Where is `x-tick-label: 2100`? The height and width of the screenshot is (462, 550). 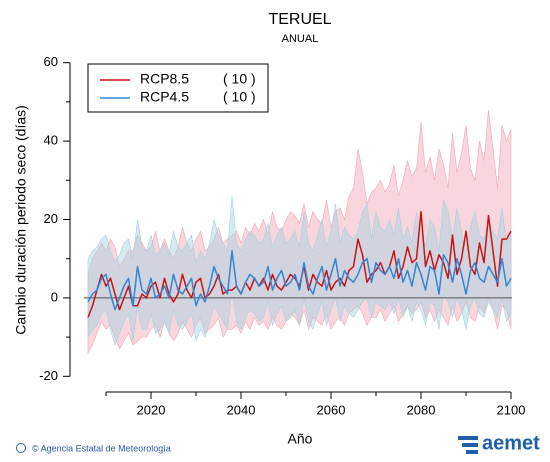 x-tick-label: 2100 is located at coordinates (511, 409).